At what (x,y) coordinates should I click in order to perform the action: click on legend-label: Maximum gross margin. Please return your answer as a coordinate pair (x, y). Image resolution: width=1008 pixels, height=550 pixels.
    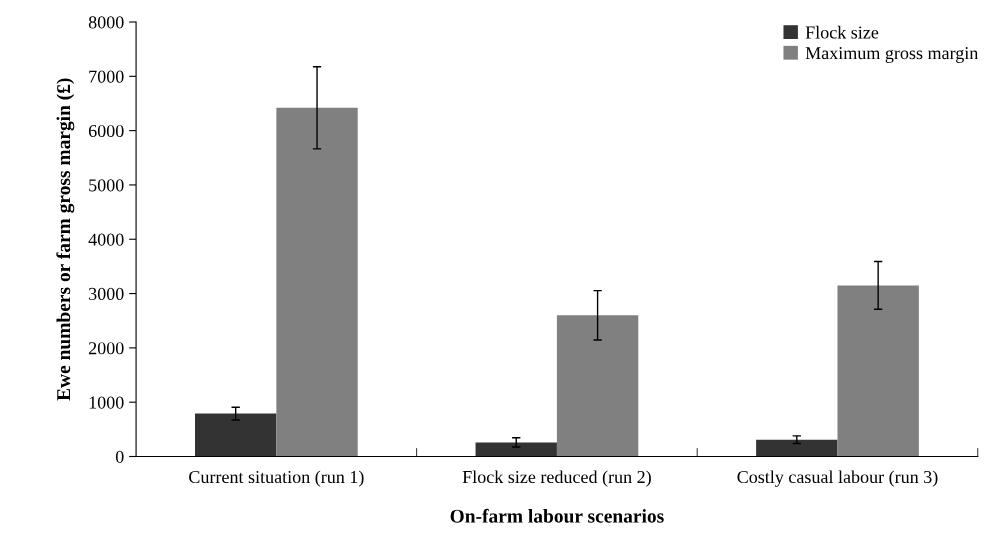
    Looking at the image, I should click on (892, 55).